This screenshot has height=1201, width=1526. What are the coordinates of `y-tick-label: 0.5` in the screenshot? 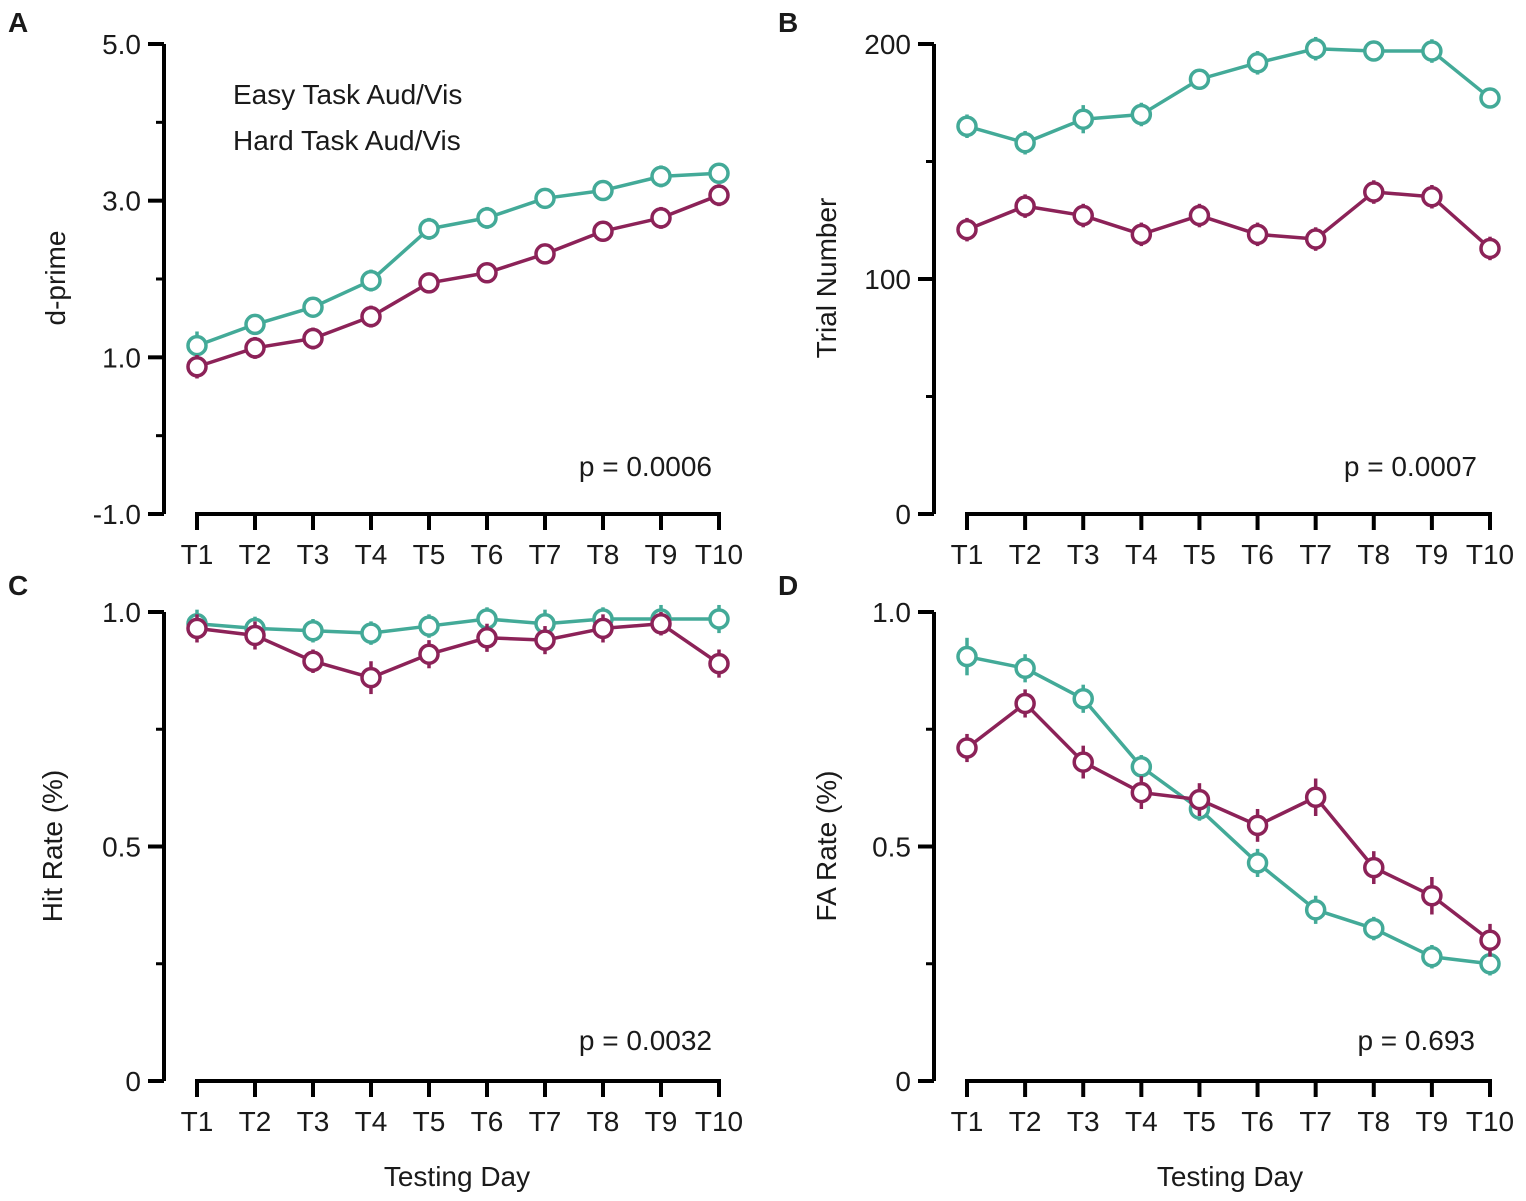 It's located at (121, 847).